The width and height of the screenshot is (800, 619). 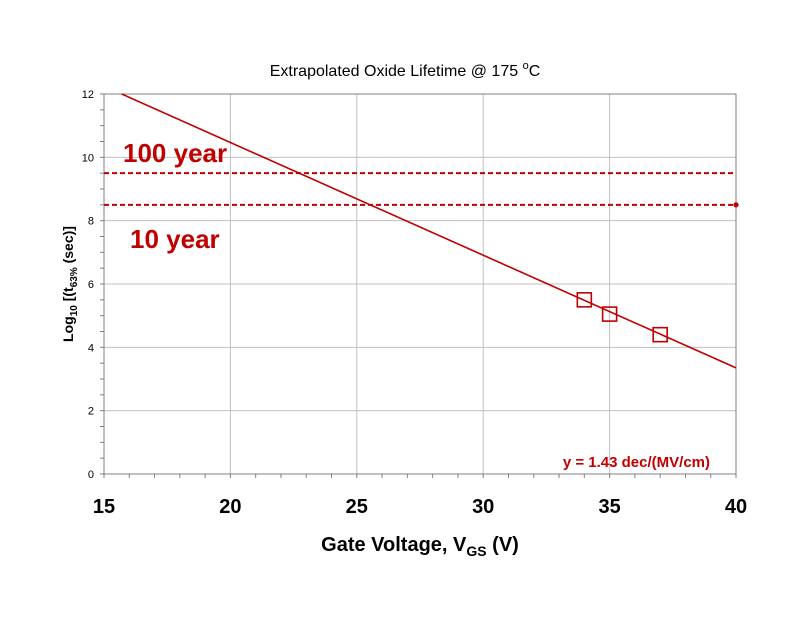 What do you see at coordinates (88, 158) in the screenshot?
I see `y-tick-label: 10` at bounding box center [88, 158].